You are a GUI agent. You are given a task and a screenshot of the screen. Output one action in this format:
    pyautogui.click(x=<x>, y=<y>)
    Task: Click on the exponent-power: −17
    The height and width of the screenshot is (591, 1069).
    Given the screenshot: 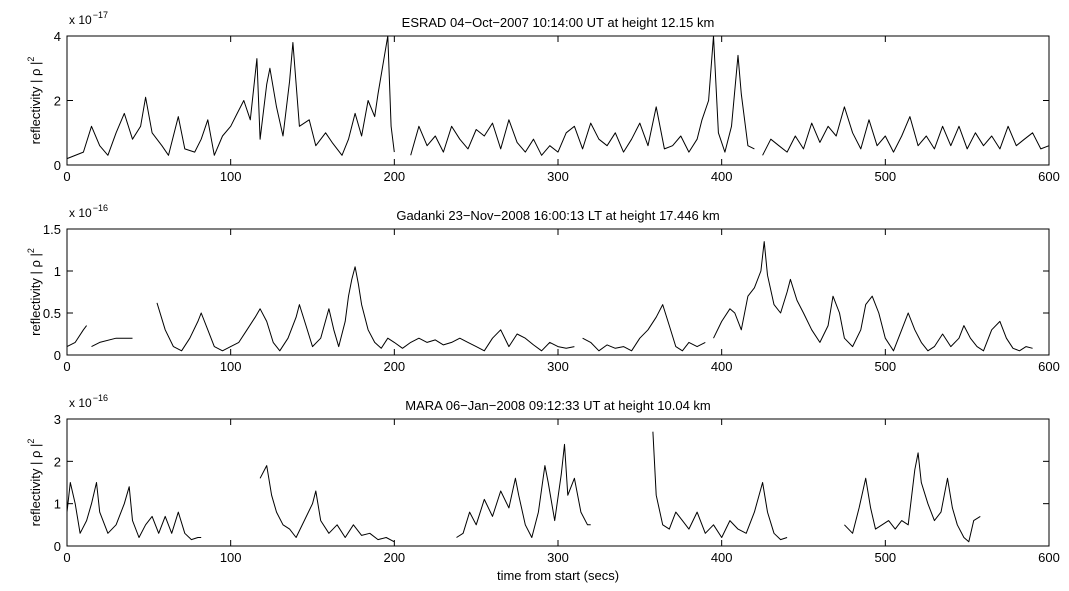 What is the action you would take?
    pyautogui.click(x=100, y=15)
    